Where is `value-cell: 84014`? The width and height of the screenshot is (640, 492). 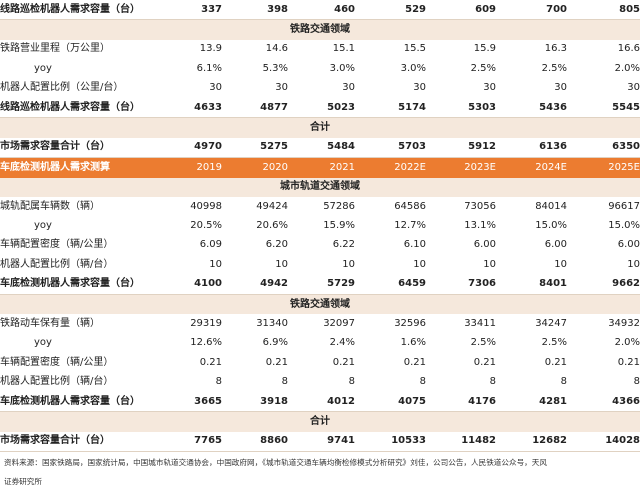
value-cell: 84014 is located at coordinates (551, 206).